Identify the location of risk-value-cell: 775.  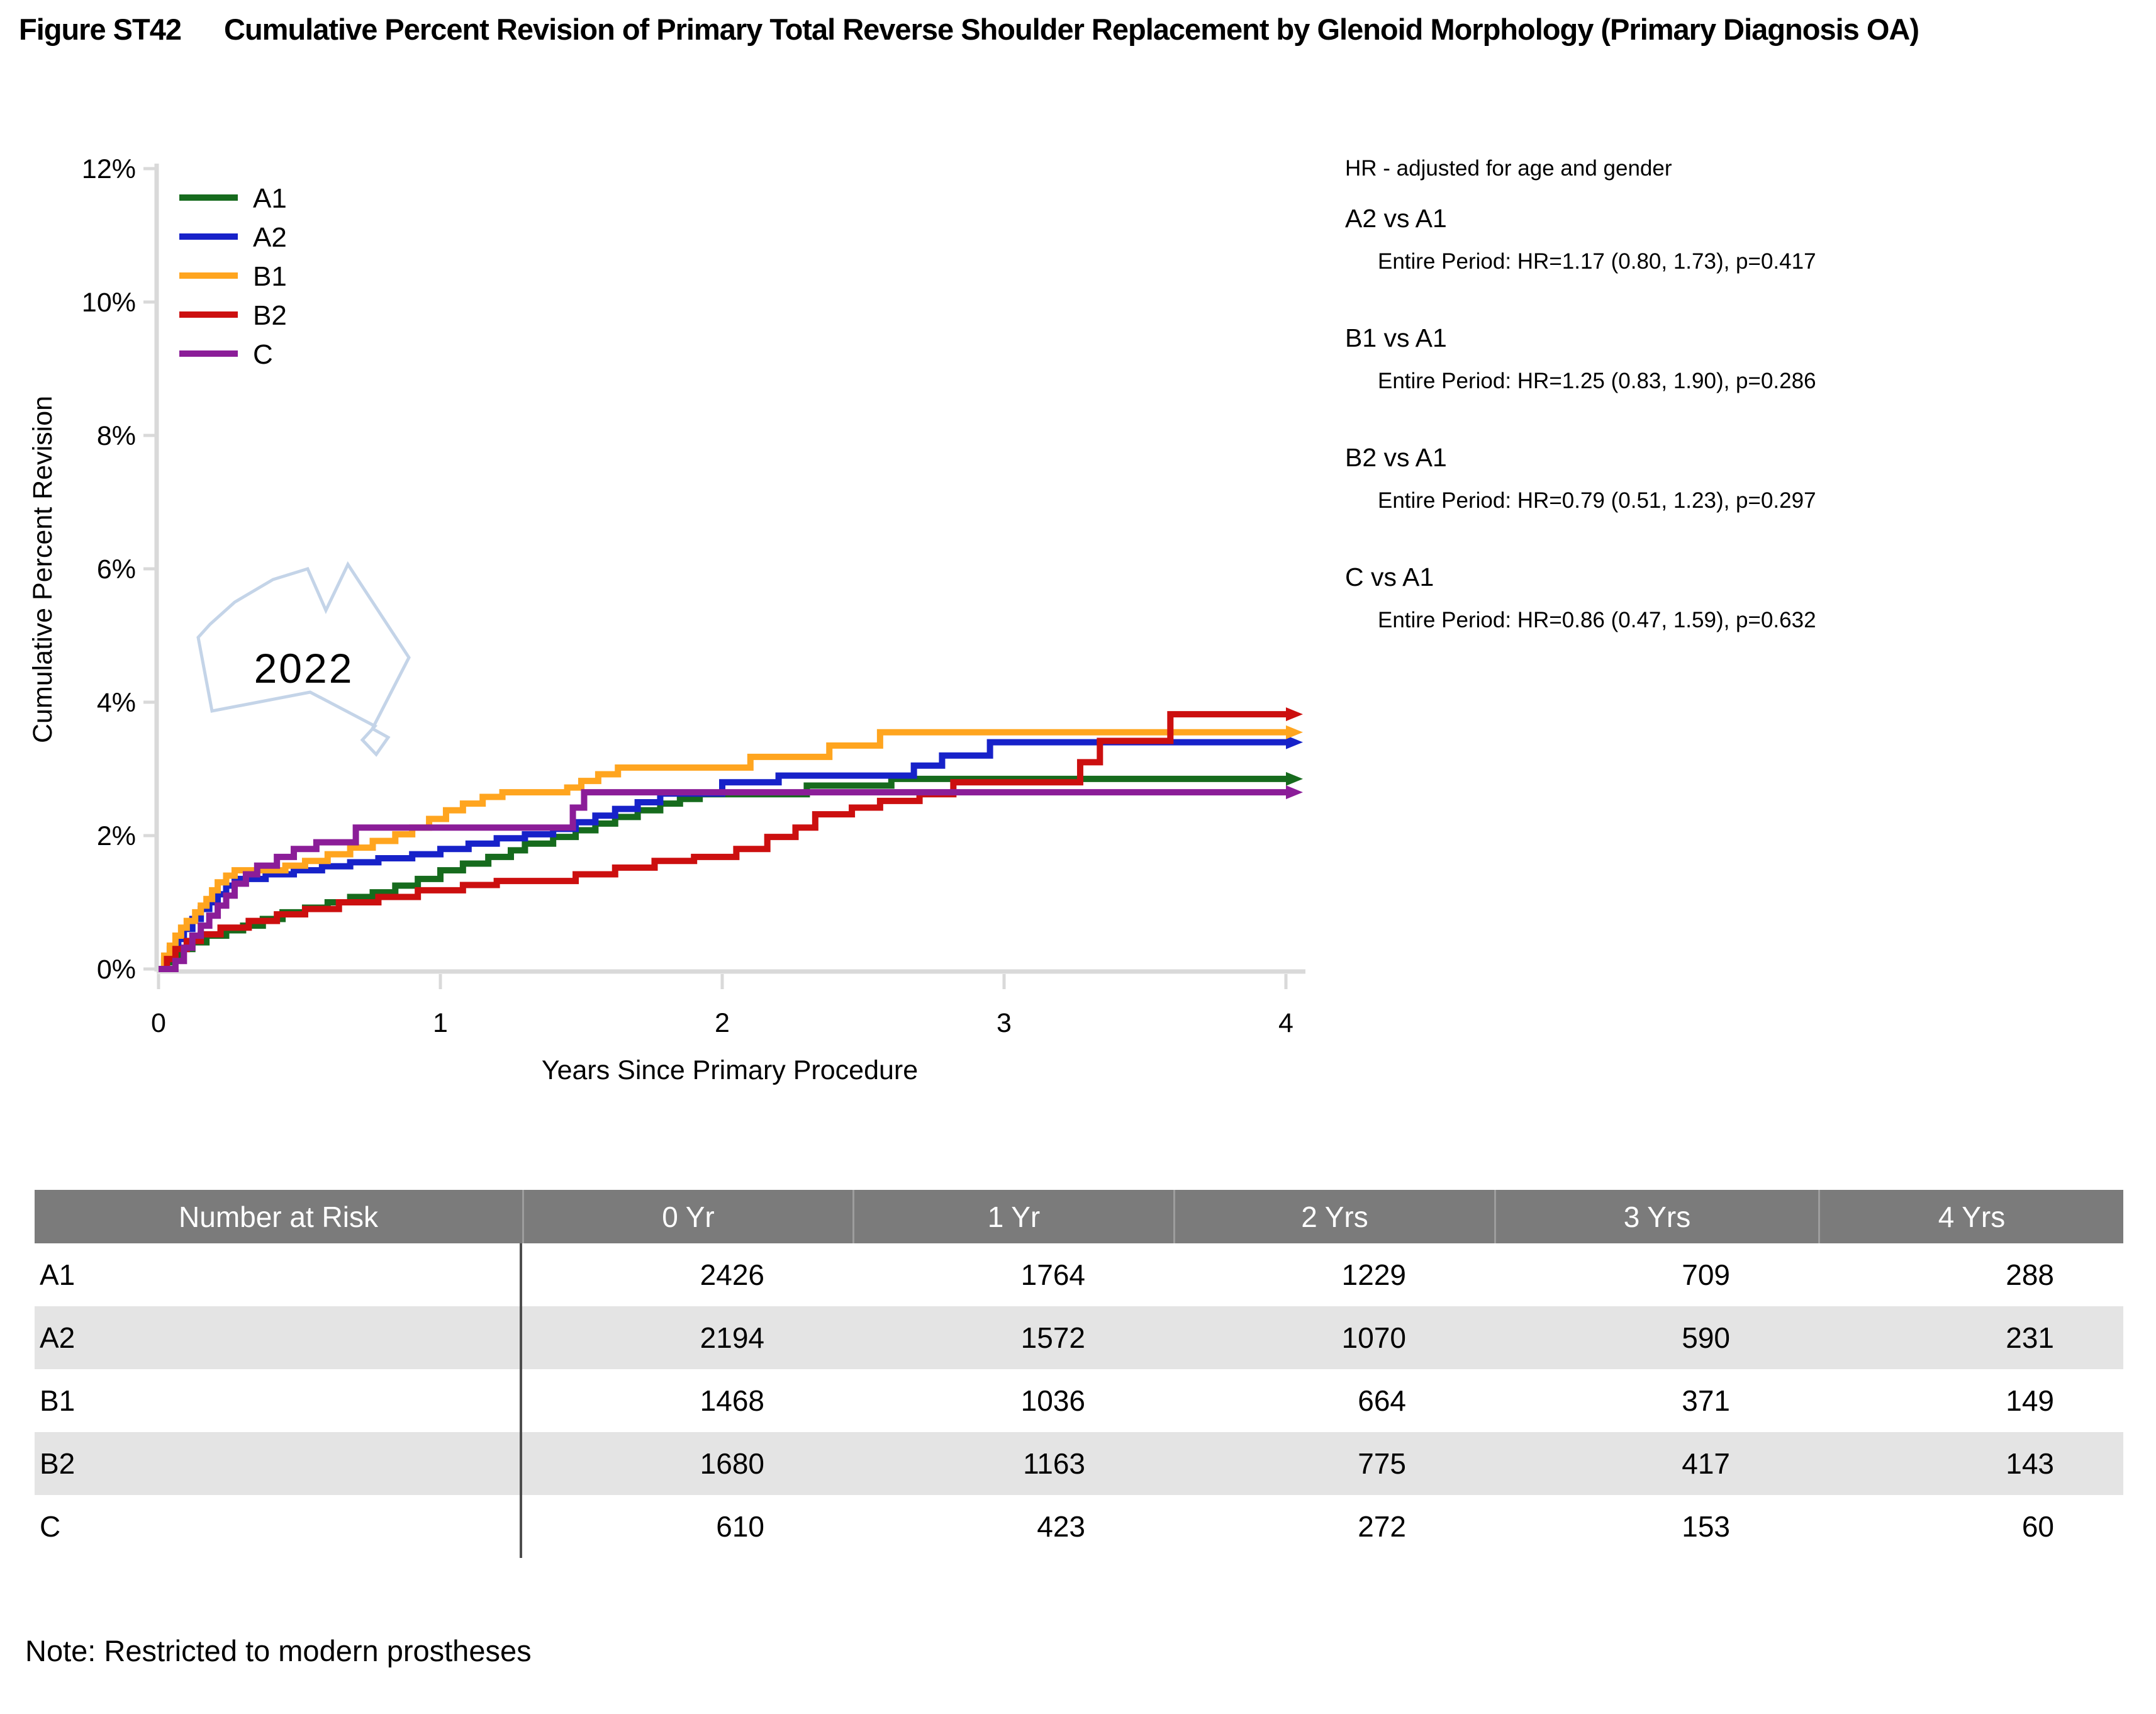
(1382, 1463).